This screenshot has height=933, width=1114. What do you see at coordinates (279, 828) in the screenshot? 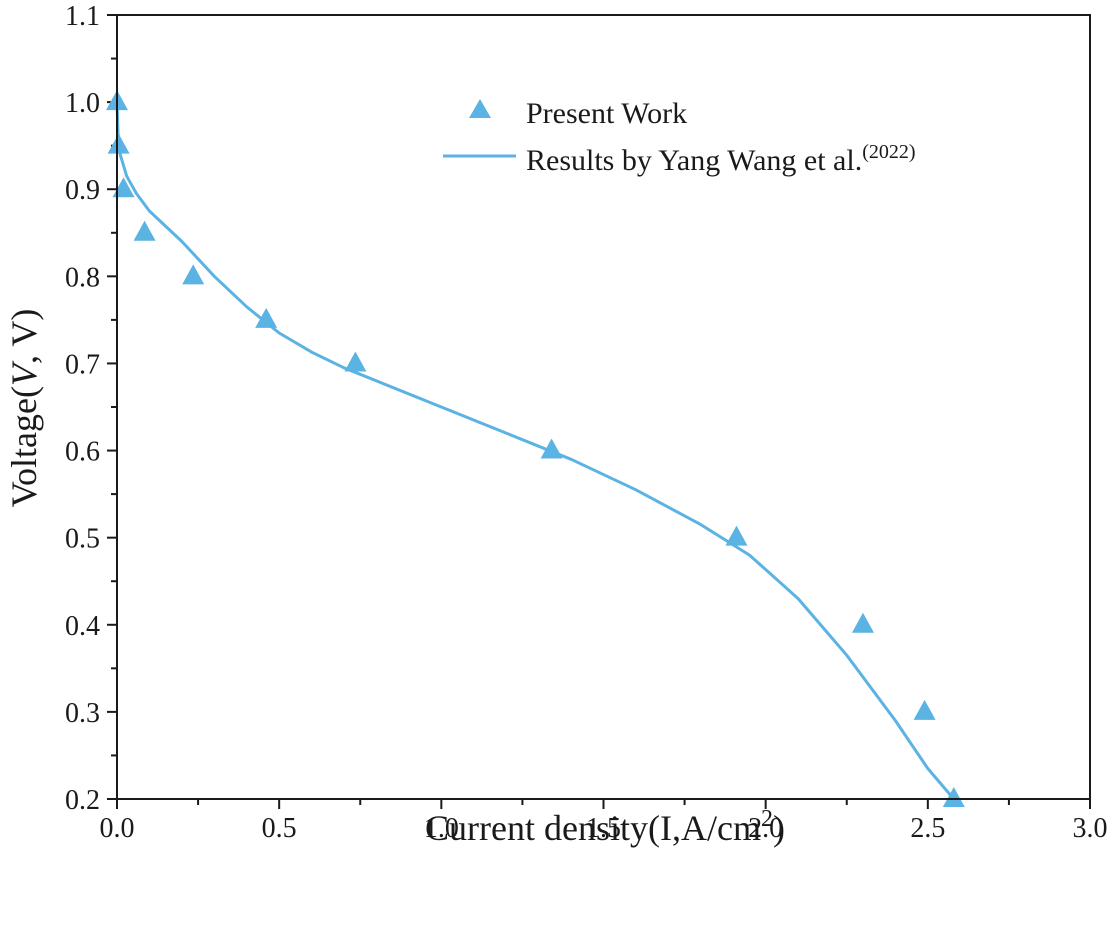
I see `x-tick-label: 0.5` at bounding box center [279, 828].